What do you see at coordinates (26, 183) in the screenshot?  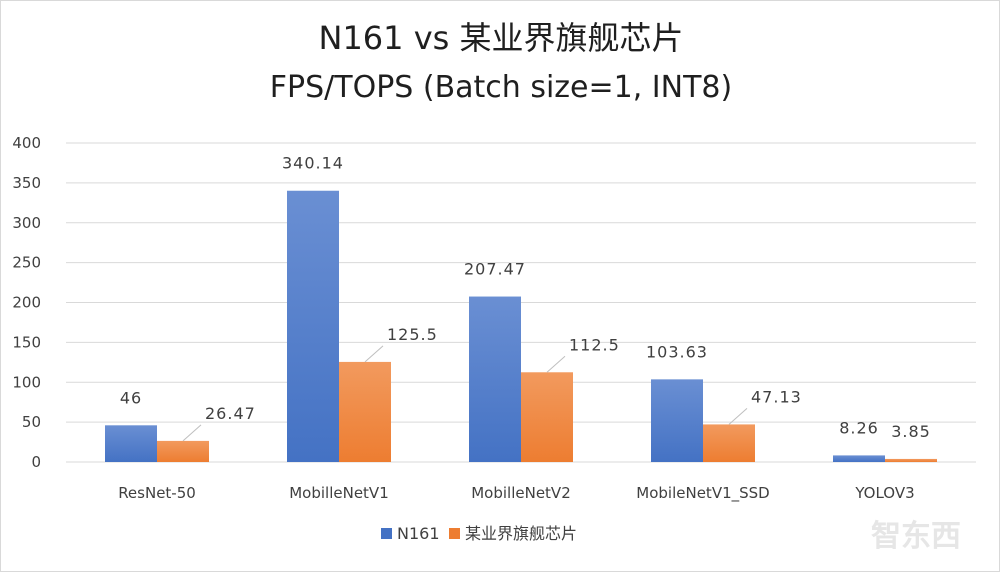 I see `y-tick-label: 350` at bounding box center [26, 183].